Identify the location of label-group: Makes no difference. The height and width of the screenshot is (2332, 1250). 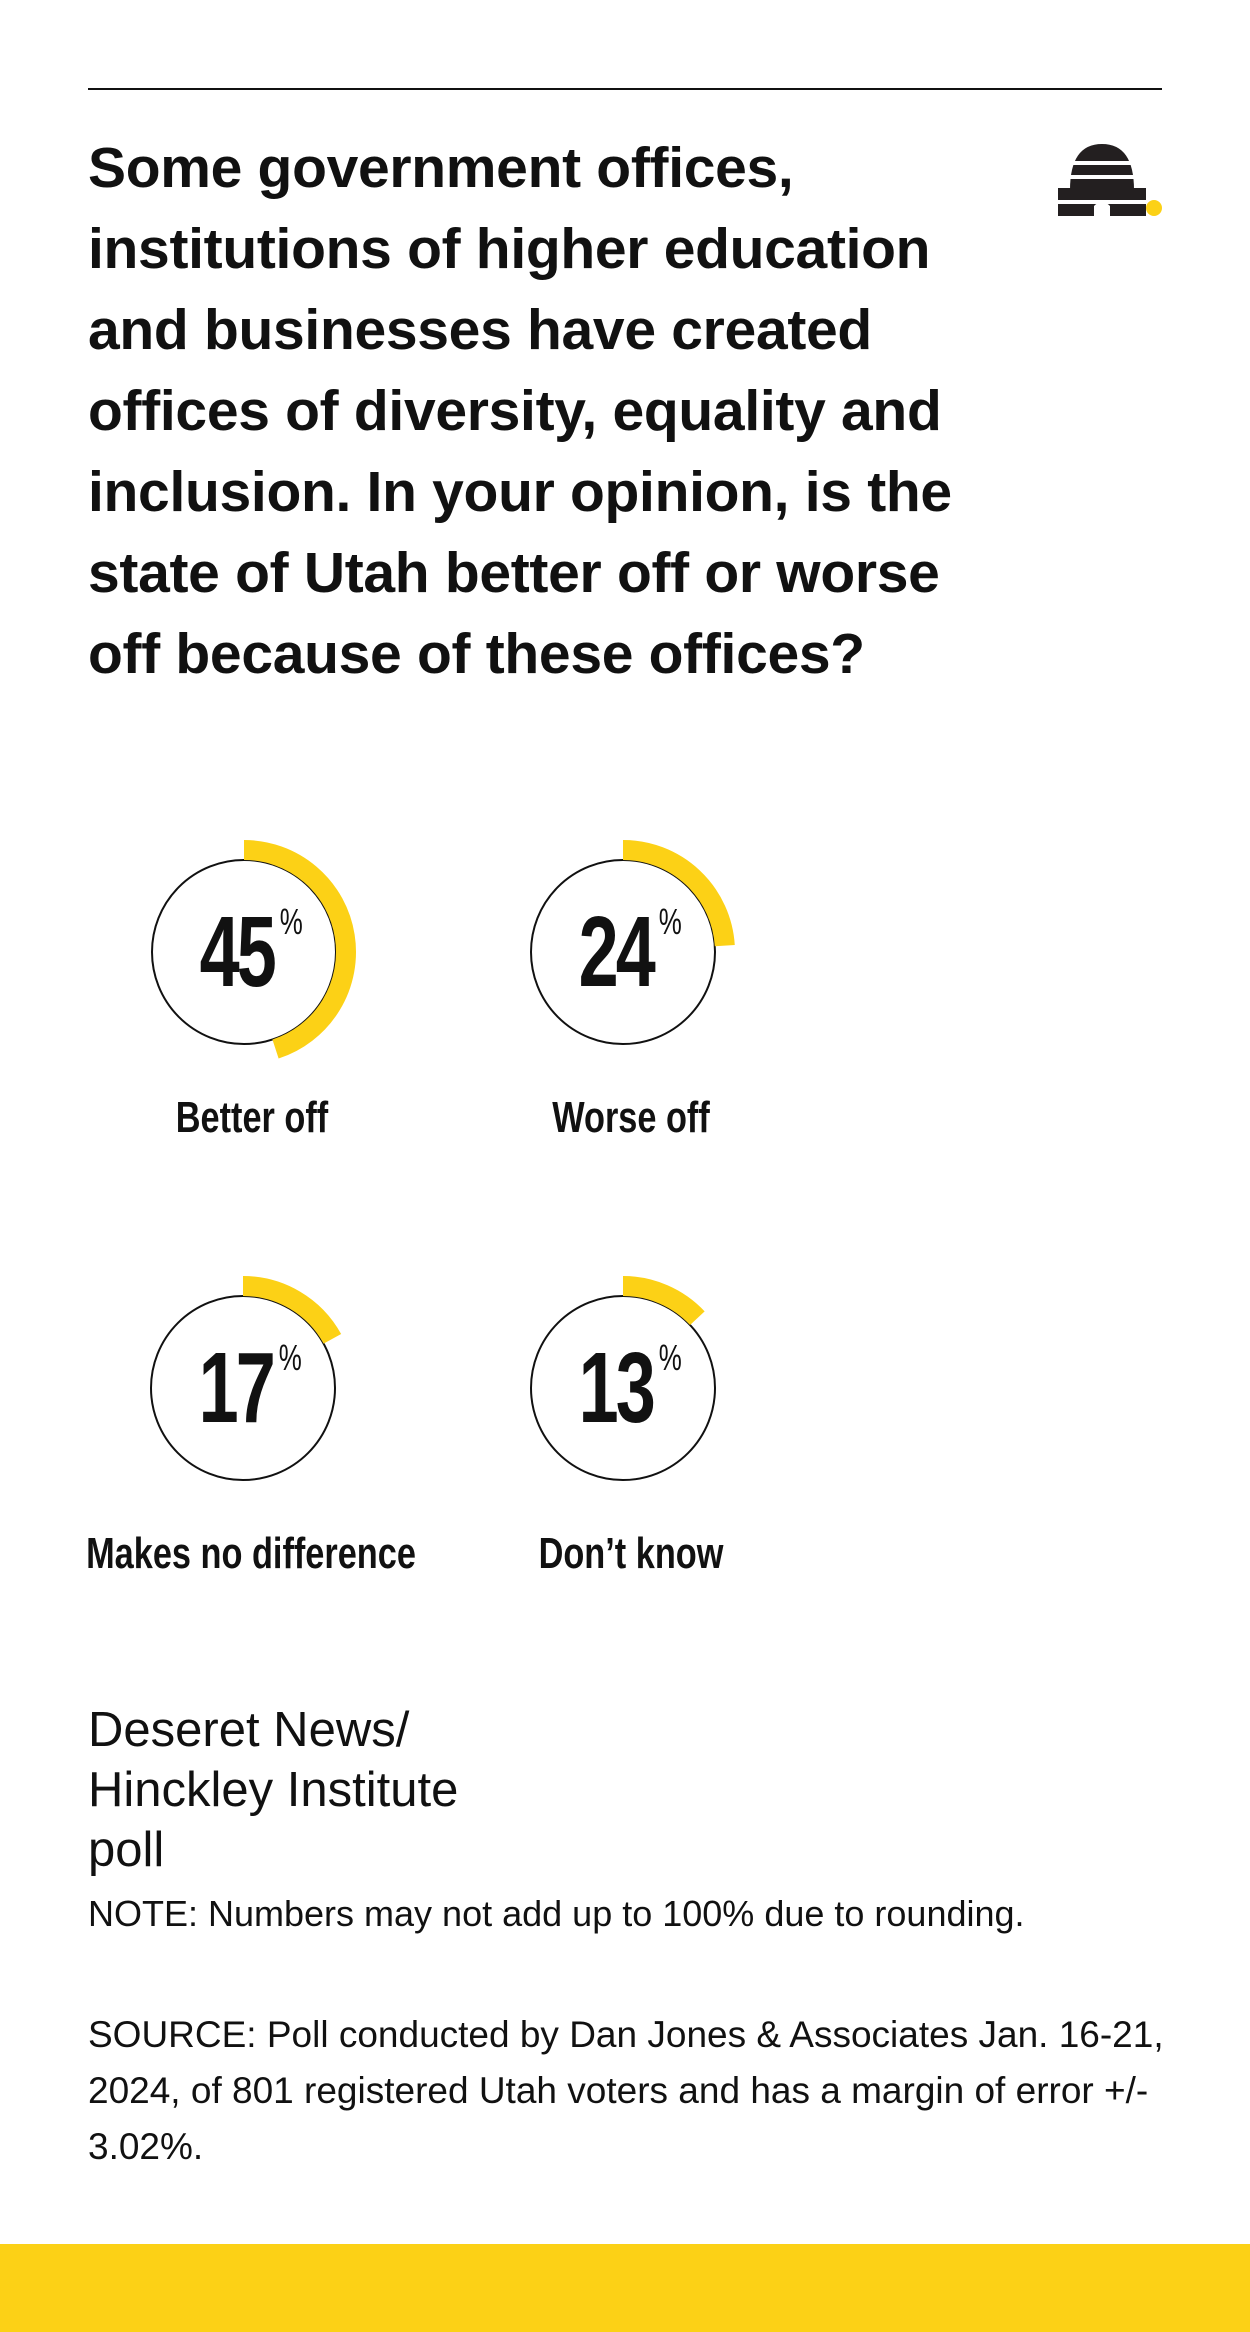
(251, 1553).